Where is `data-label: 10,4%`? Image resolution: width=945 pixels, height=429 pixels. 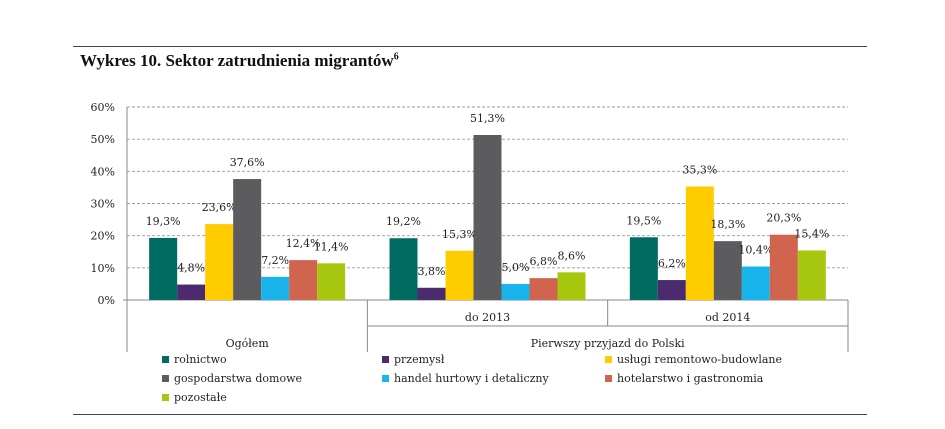 data-label: 10,4% is located at coordinates (755, 250).